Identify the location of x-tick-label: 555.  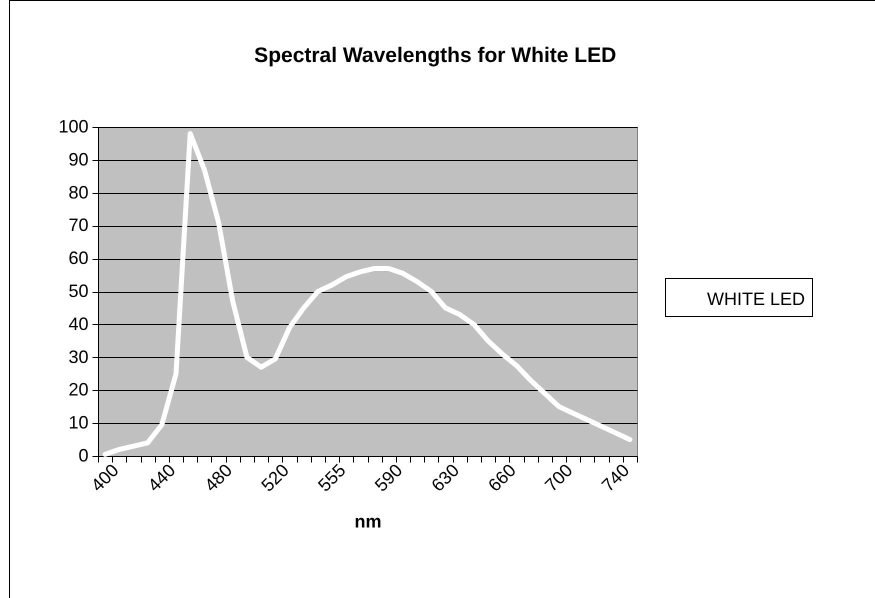
(332, 478).